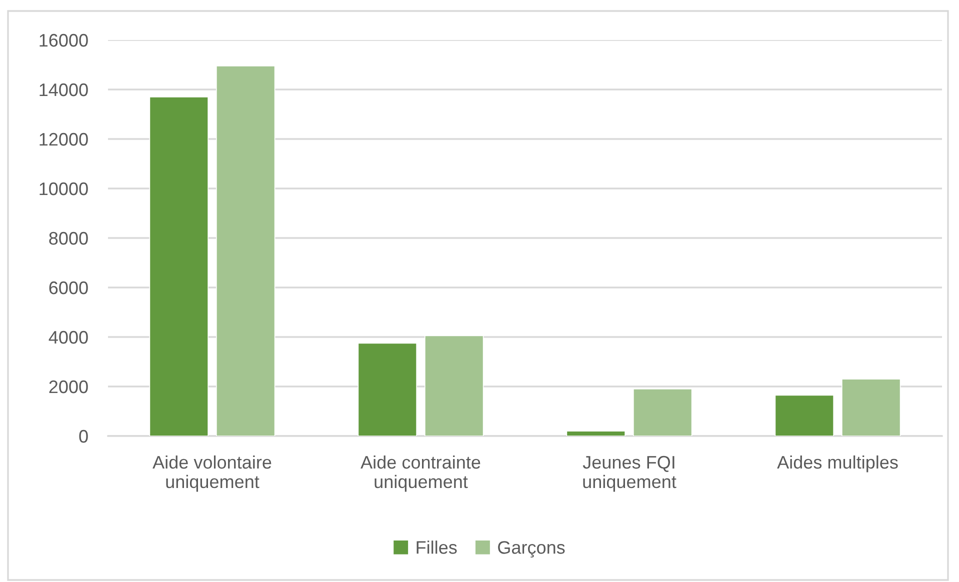  What do you see at coordinates (68, 387) in the screenshot?
I see `y-tick-label: 2000` at bounding box center [68, 387].